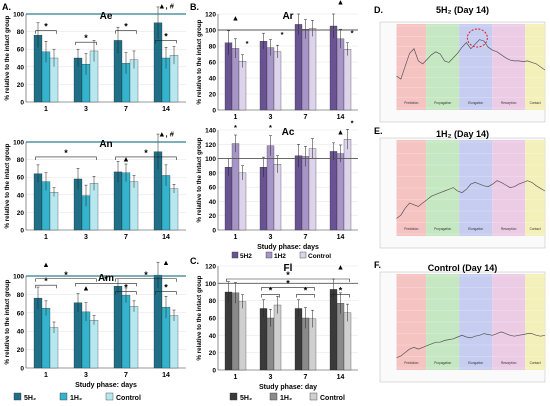  I want to click on x-tick-label: 1, so click(236, 237).